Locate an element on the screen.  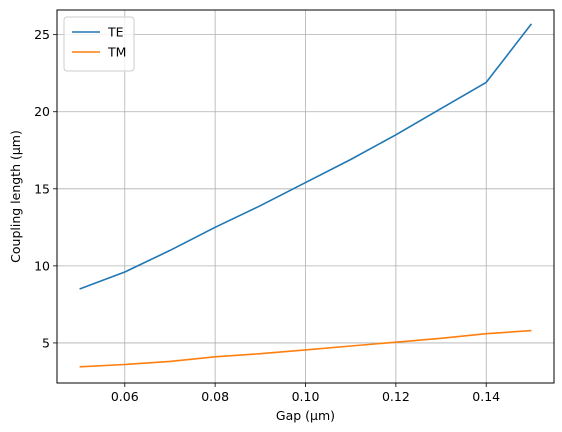
x-ticks: 0.06 0.08 0.10 0.12 0.14 is located at coordinates (305, 393).